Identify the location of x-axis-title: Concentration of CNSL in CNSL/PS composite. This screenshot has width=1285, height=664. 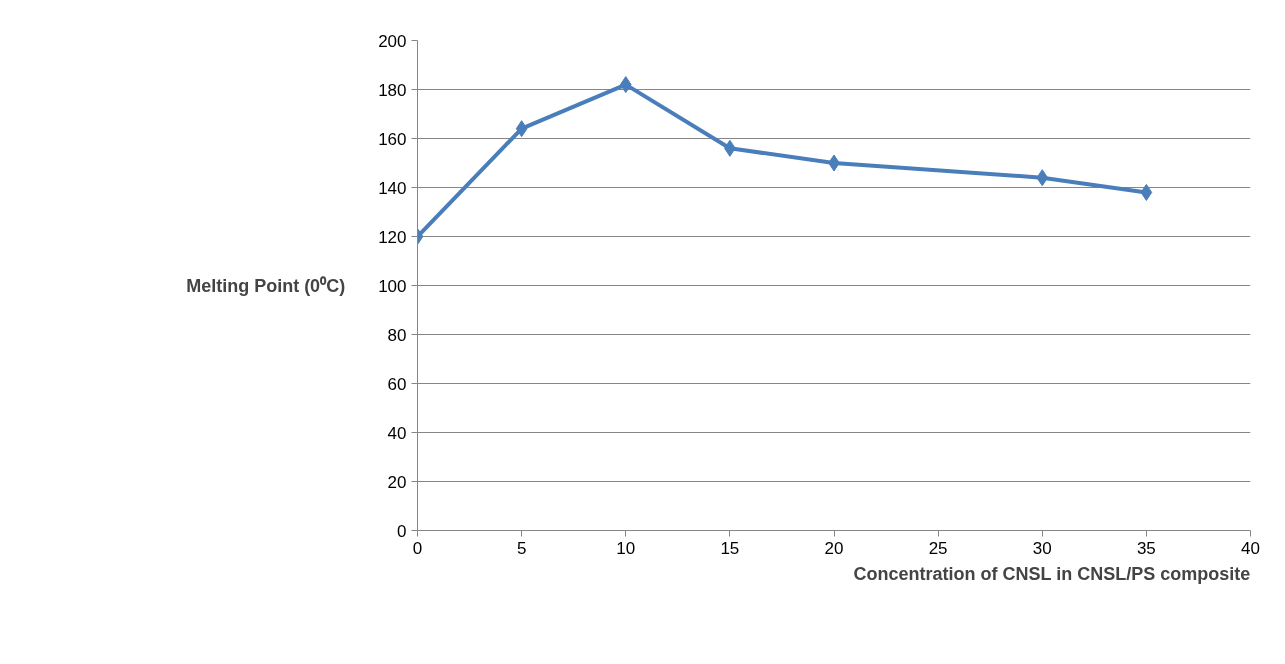
(1052, 573).